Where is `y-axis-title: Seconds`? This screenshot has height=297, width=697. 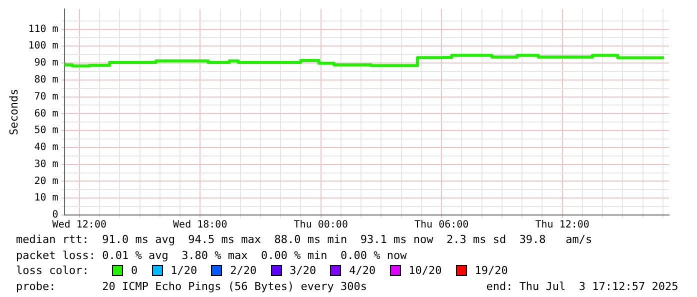
y-axis-title: Seconds is located at coordinates (13, 112).